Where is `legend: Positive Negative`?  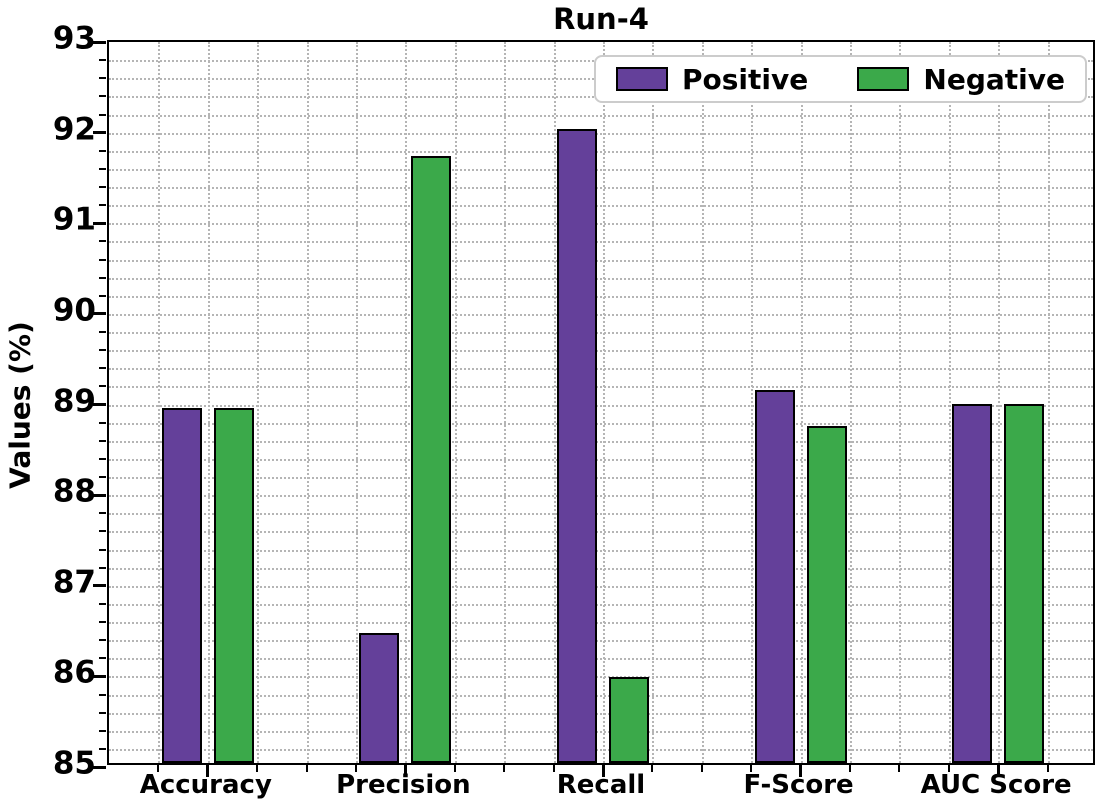 legend: Positive Negative is located at coordinates (840, 79).